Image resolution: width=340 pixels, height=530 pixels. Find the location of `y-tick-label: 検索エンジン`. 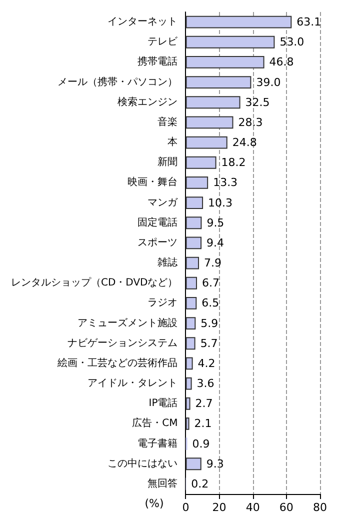

y-tick-label: 検索エンジン is located at coordinates (148, 102).